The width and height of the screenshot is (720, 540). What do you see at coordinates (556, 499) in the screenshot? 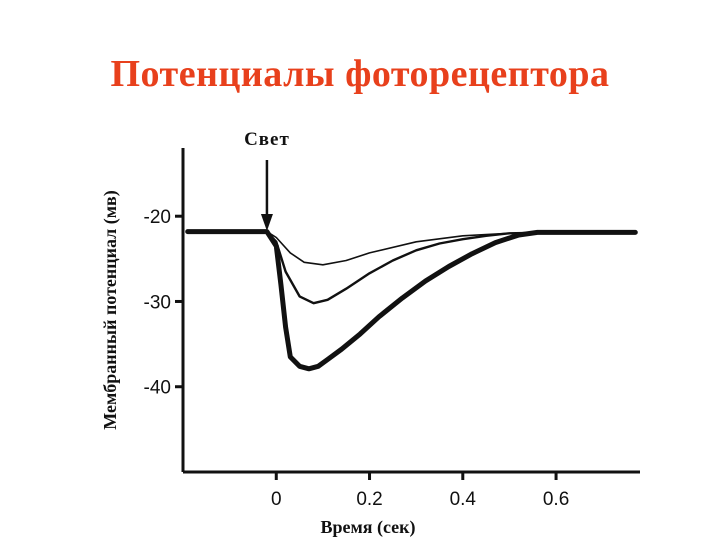
I see `x-tick-label: 0.6` at bounding box center [556, 499].